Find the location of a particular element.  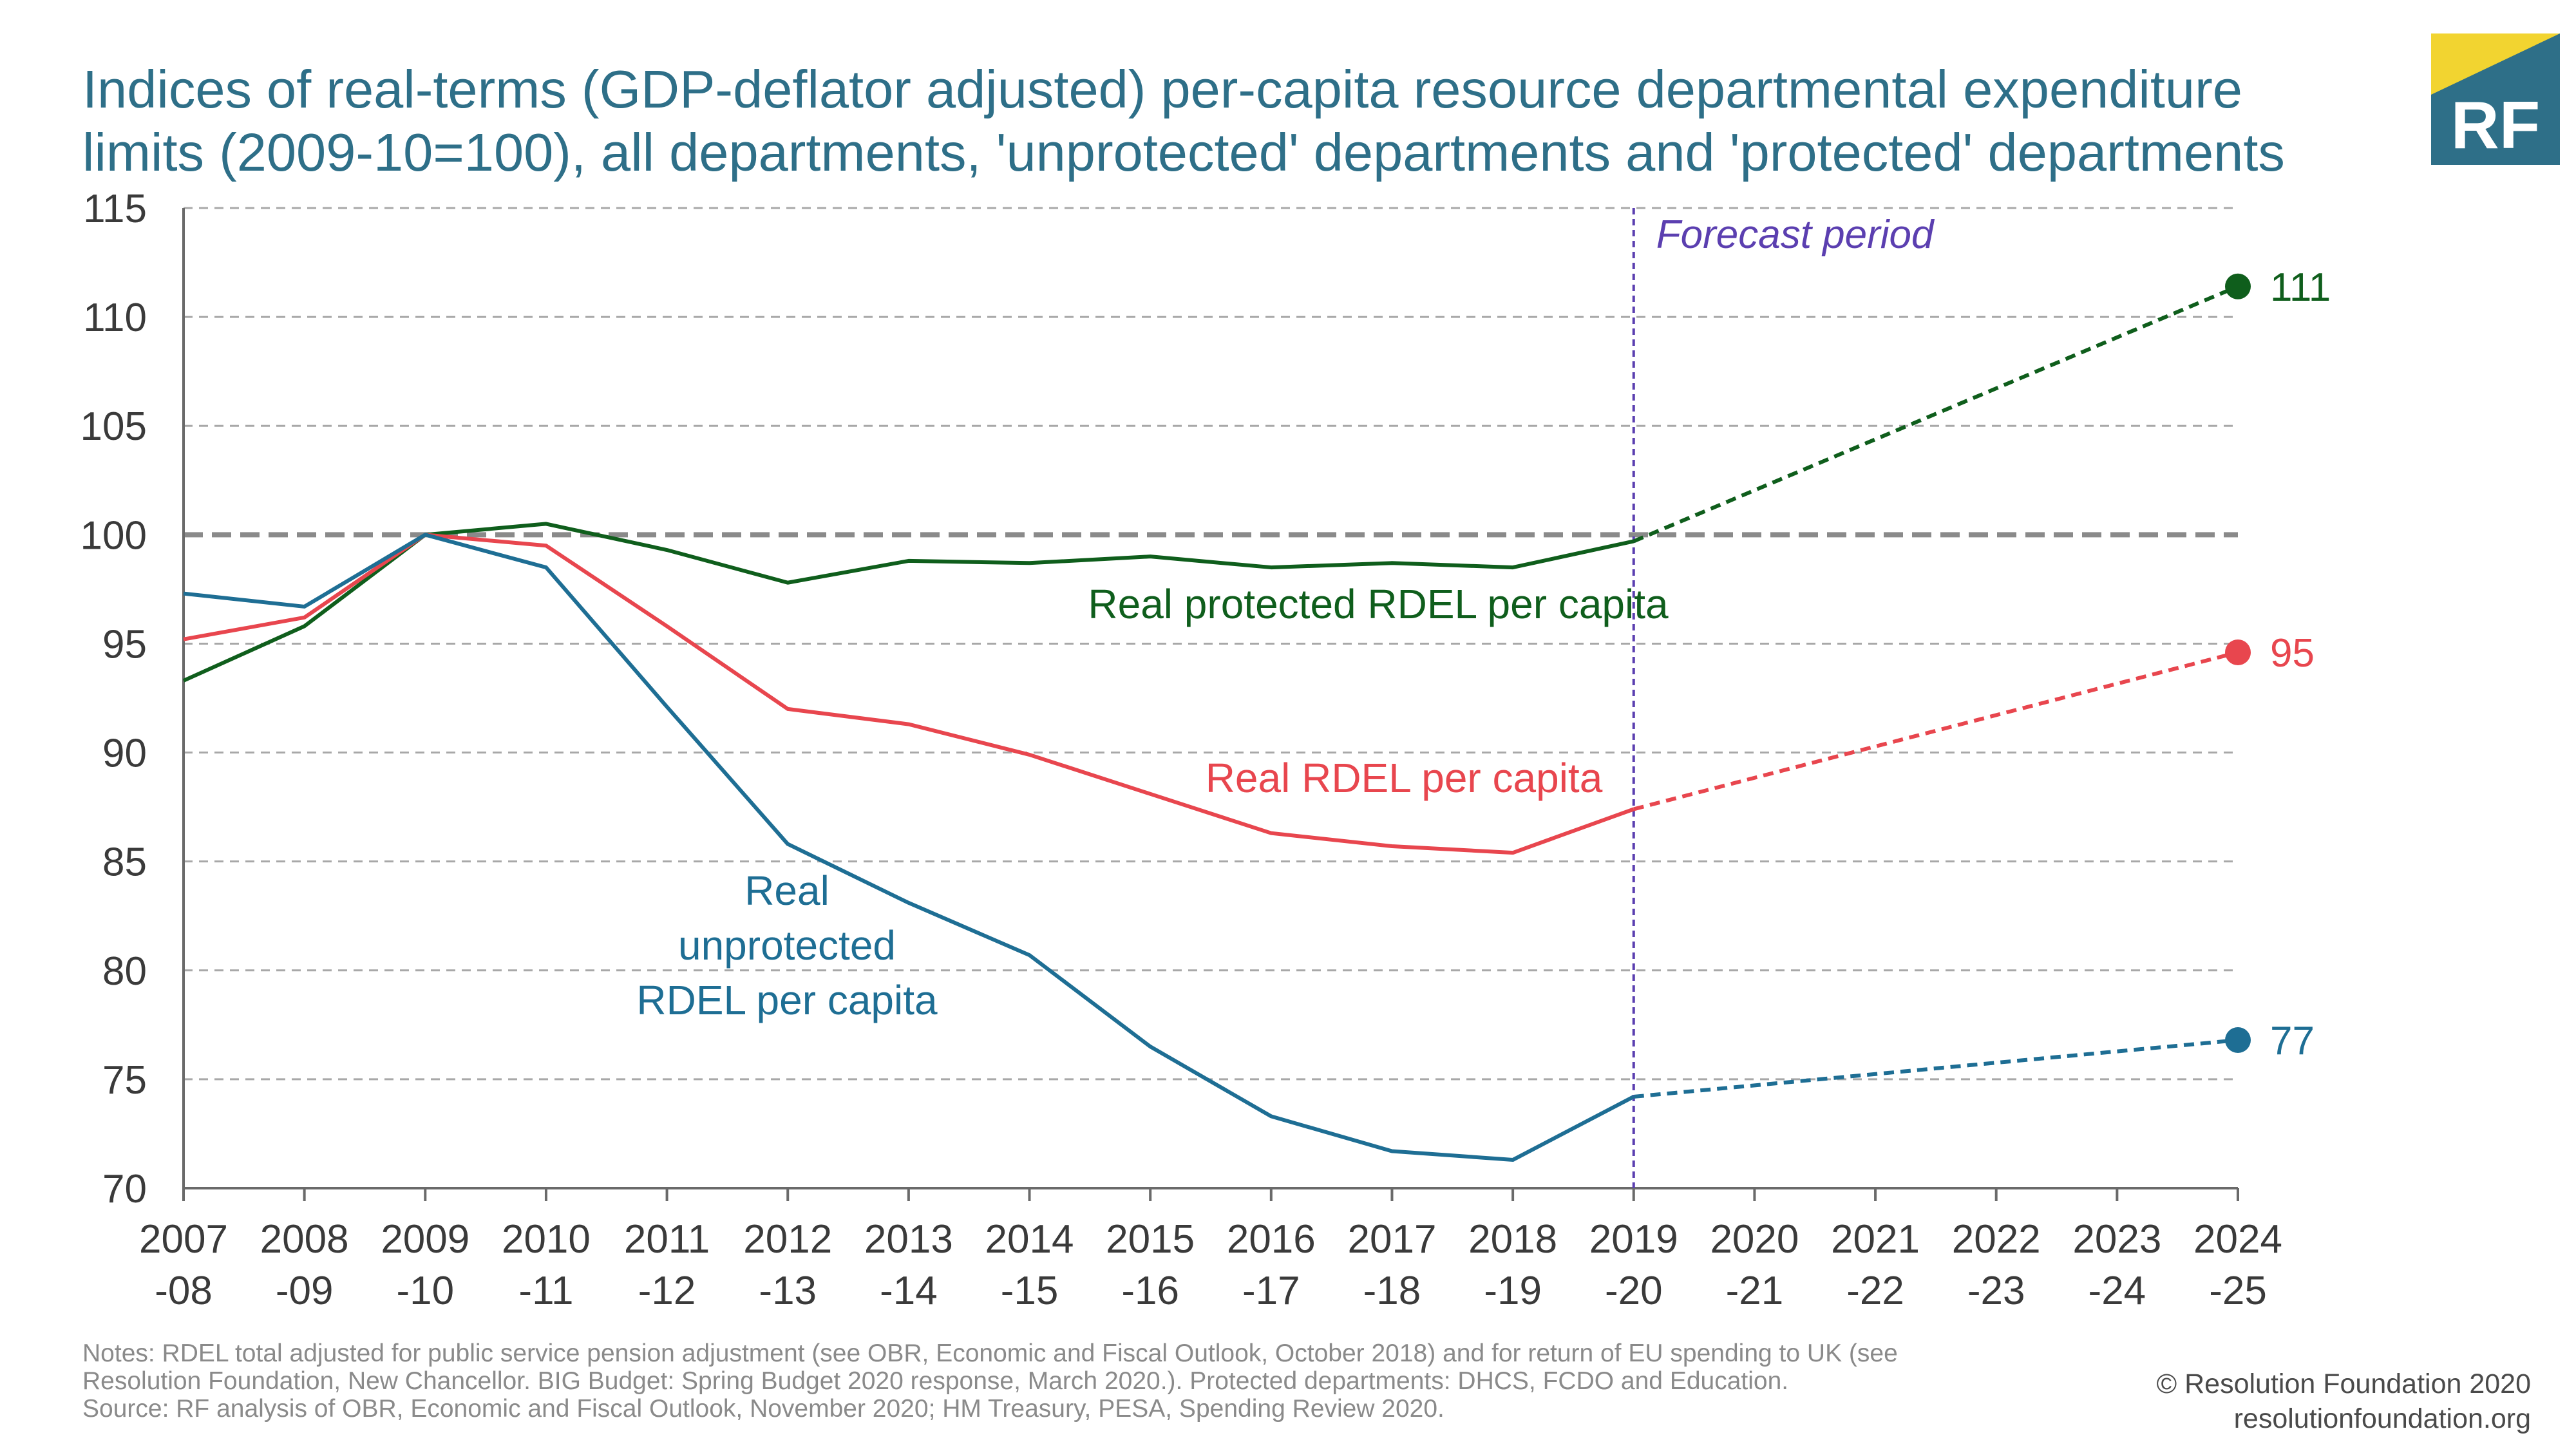

series-0-line-forecast is located at coordinates (1936, 414).